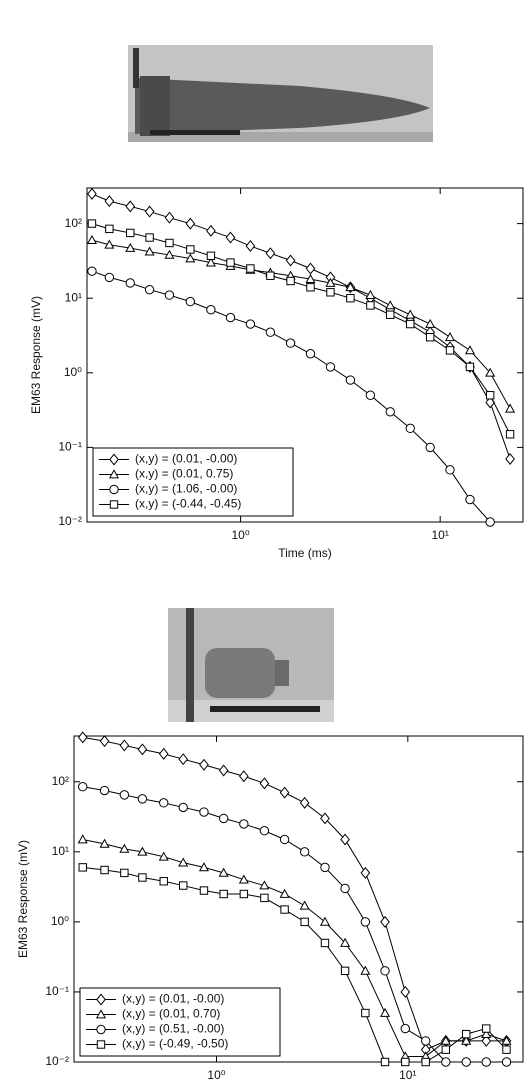 The image size is (530, 1082). I want to click on y-axis-label: EM63 Response (mV), so click(36, 355).